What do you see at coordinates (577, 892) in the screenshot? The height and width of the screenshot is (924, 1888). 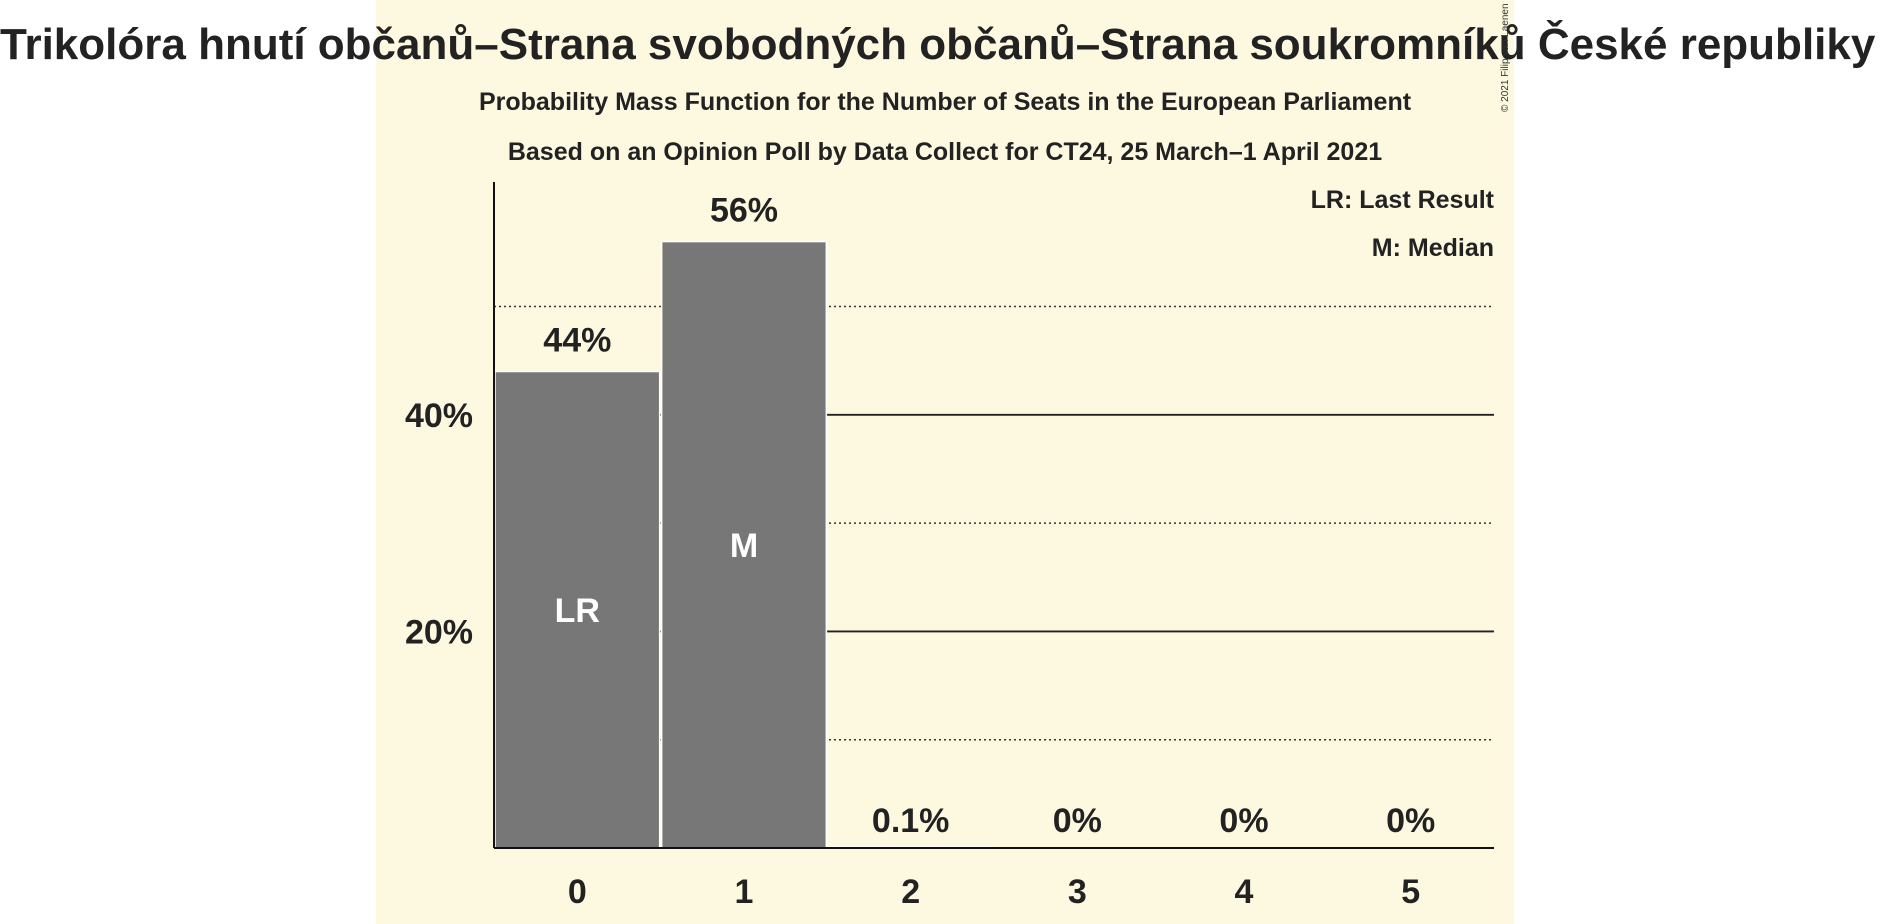 I see `x-tick-label: 0` at bounding box center [577, 892].